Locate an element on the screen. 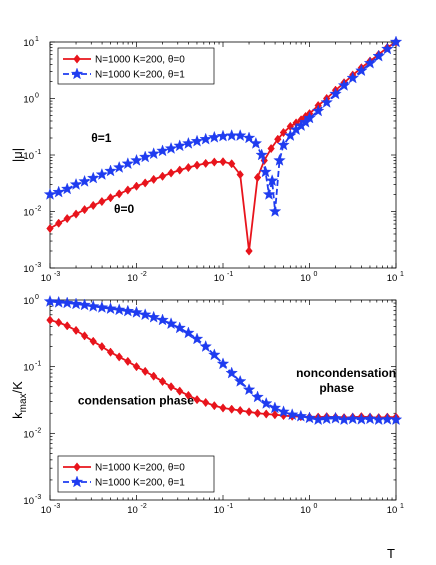 The image size is (436, 565). y-tick-exponent: -2 is located at coordinates (38, 209).